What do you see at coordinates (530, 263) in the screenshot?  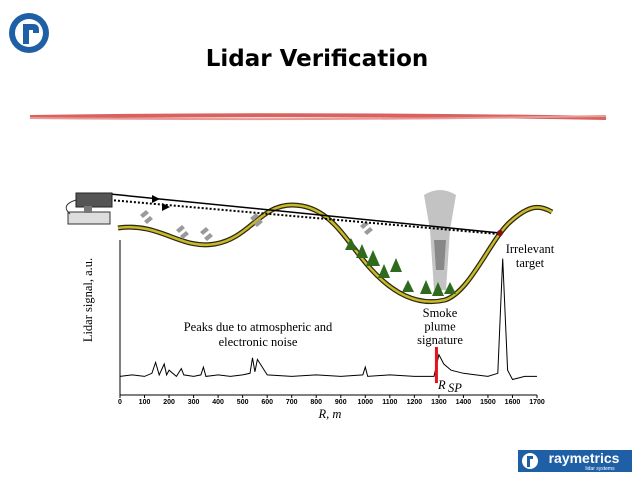 I see `annotation: target` at bounding box center [530, 263].